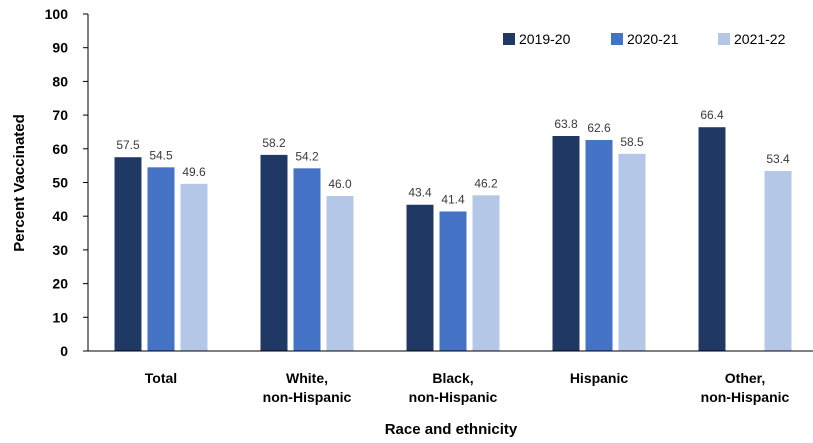  I want to click on x-category-label: Black,, so click(452, 378).